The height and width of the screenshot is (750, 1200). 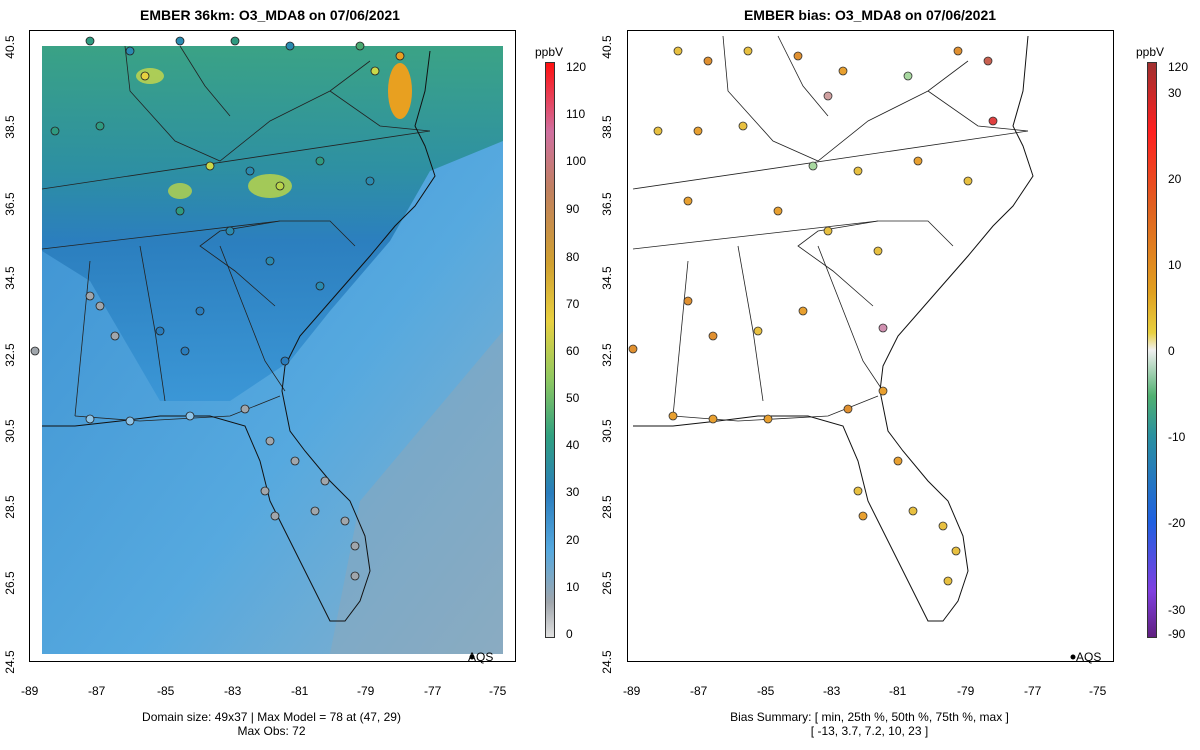 I want to click on y-tick: 32.5, so click(x=607, y=355).